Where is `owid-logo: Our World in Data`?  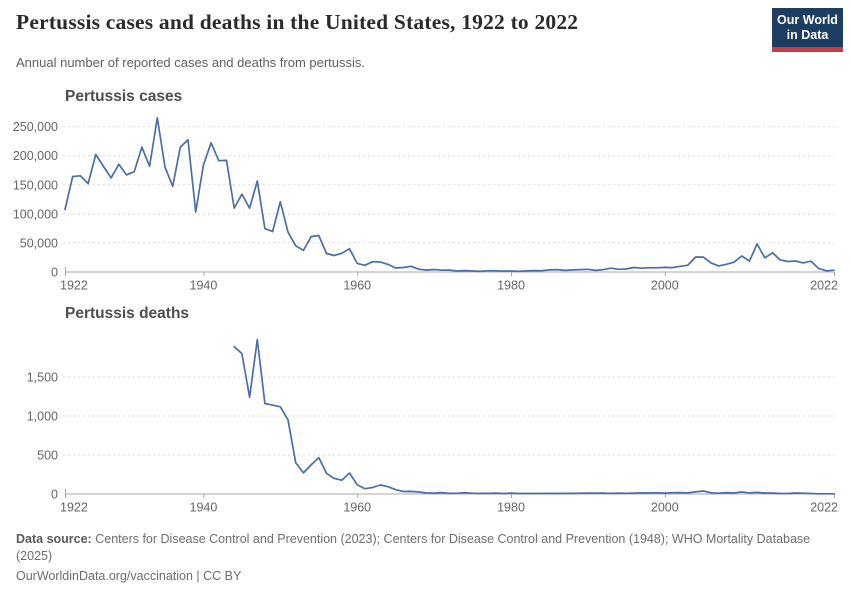
owid-logo: Our World in Data is located at coordinates (807, 30).